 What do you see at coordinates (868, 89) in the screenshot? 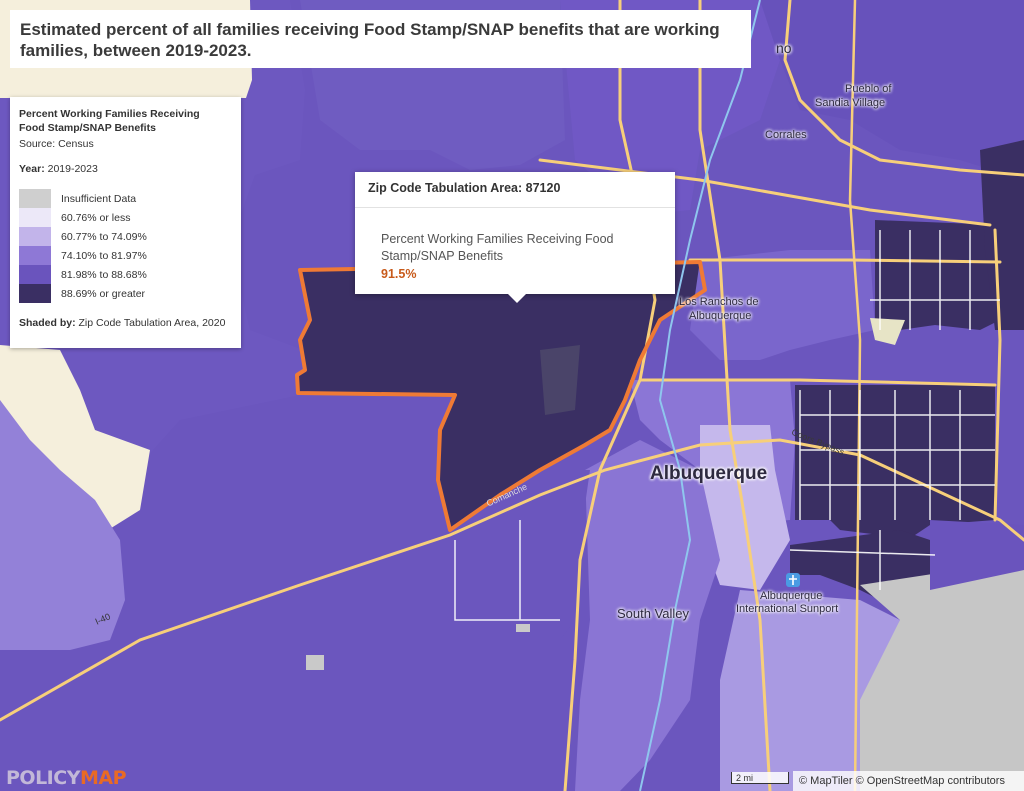
I see `place-pueblo-1: Pueblo of` at bounding box center [868, 89].